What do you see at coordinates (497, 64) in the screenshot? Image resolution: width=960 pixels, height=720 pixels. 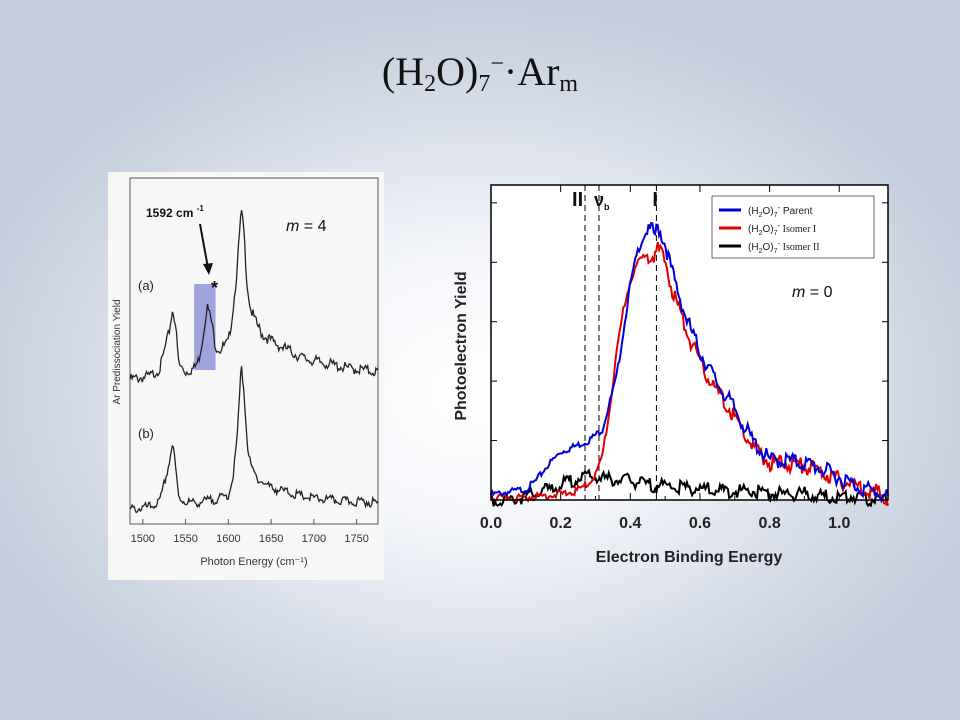 I see `title-sup: −` at bounding box center [497, 64].